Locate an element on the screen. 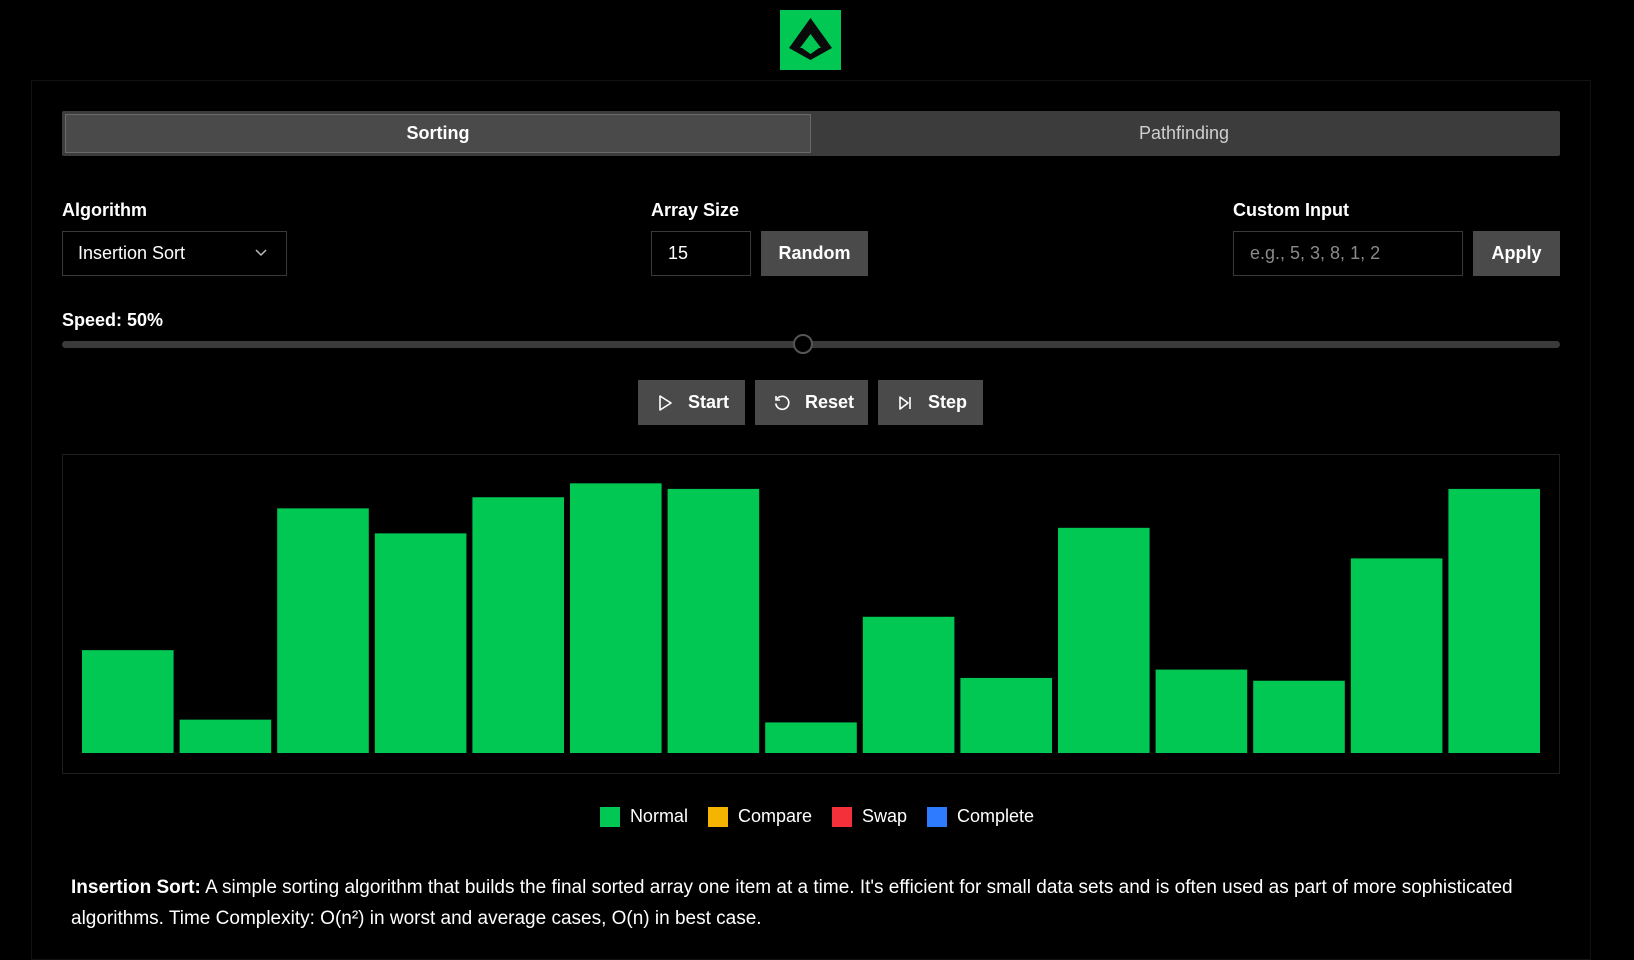 The width and height of the screenshot is (1634, 960). speed-slider-thumb is located at coordinates (803, 344).